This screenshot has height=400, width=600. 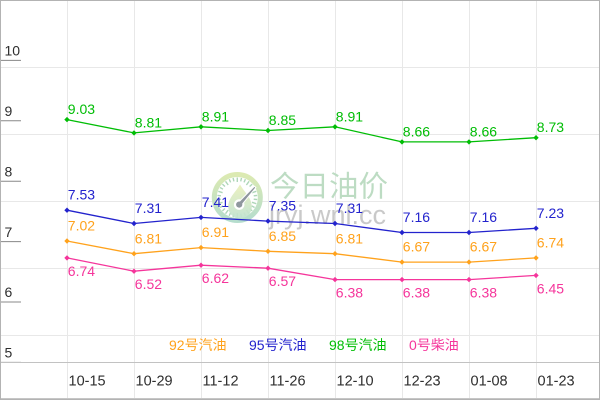 I want to click on svg-text: 98, so click(x=337, y=345).